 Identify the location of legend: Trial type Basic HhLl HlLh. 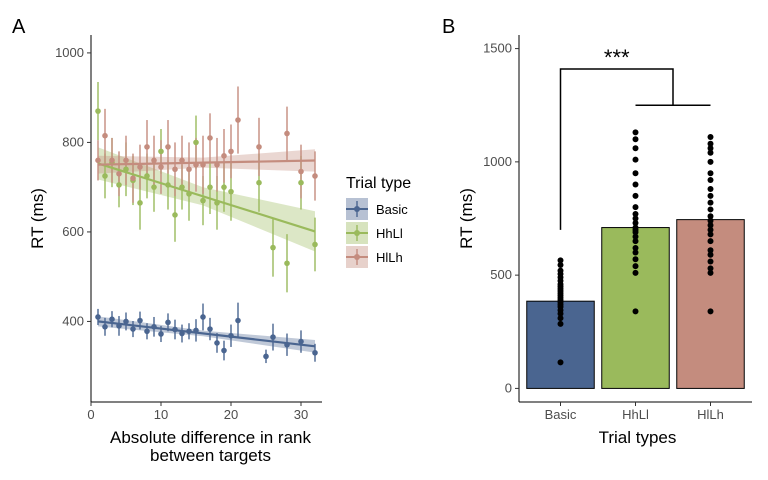
(378, 221).